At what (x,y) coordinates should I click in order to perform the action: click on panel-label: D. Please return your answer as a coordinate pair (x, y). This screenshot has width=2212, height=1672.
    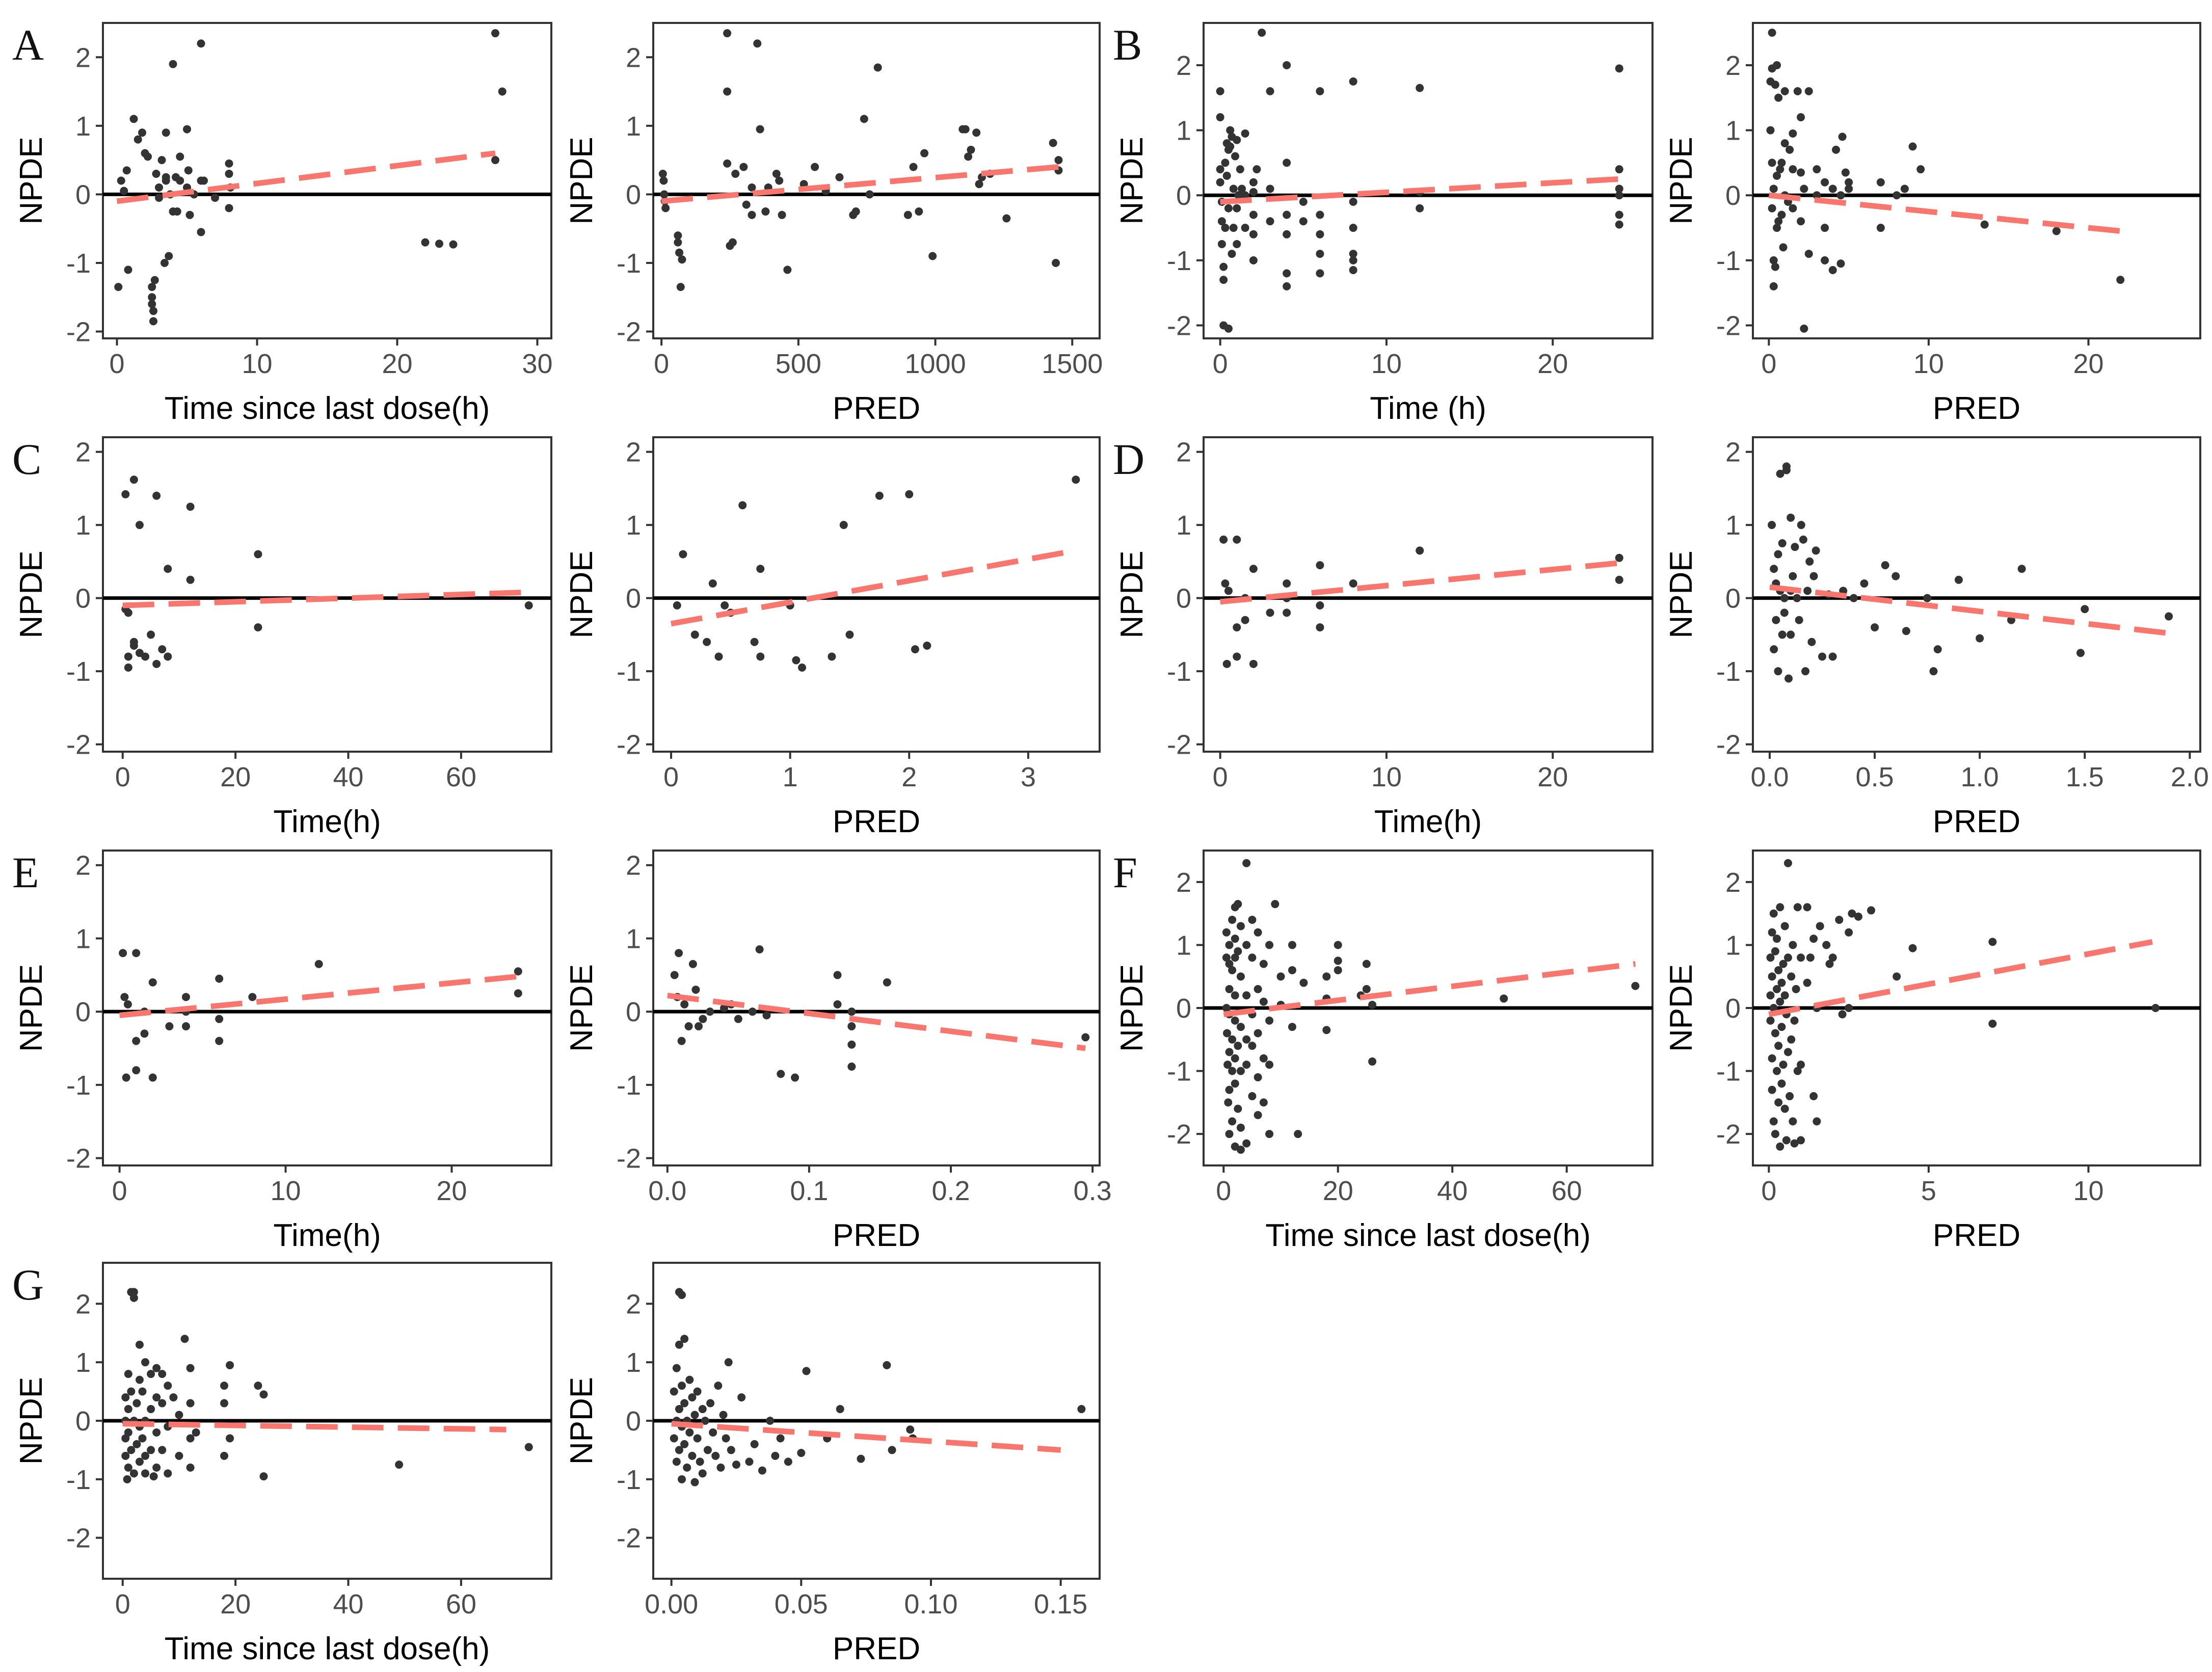
    Looking at the image, I should click on (1128, 459).